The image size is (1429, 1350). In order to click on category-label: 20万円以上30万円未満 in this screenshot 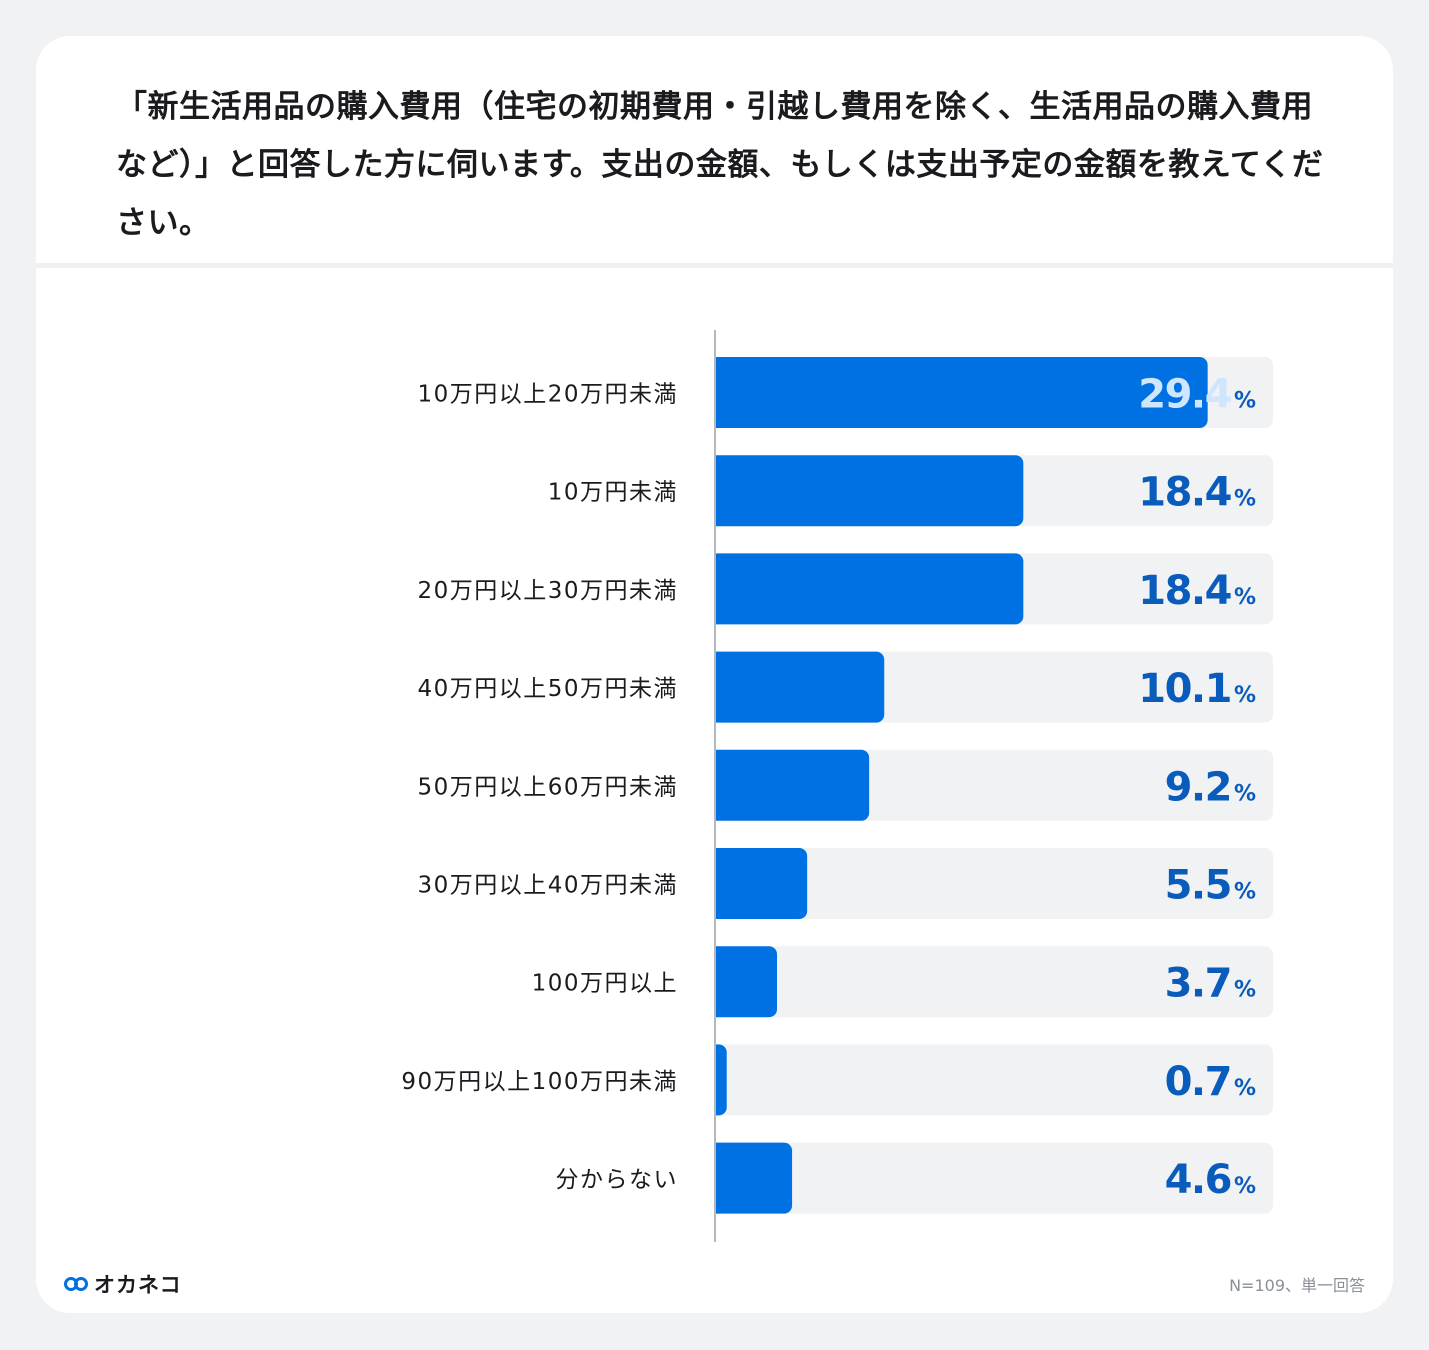, I will do `click(547, 591)`.